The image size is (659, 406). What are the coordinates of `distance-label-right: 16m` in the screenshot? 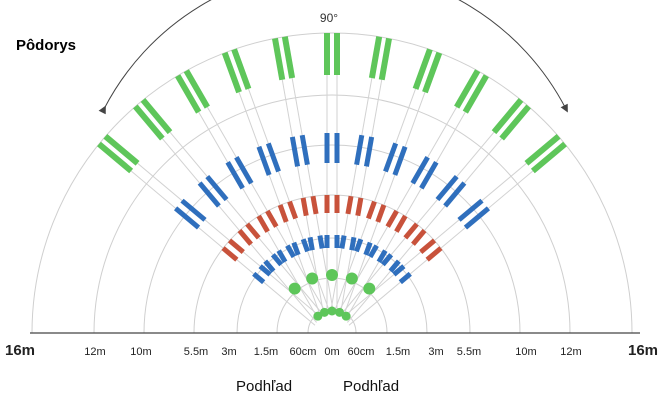 It's located at (643, 350).